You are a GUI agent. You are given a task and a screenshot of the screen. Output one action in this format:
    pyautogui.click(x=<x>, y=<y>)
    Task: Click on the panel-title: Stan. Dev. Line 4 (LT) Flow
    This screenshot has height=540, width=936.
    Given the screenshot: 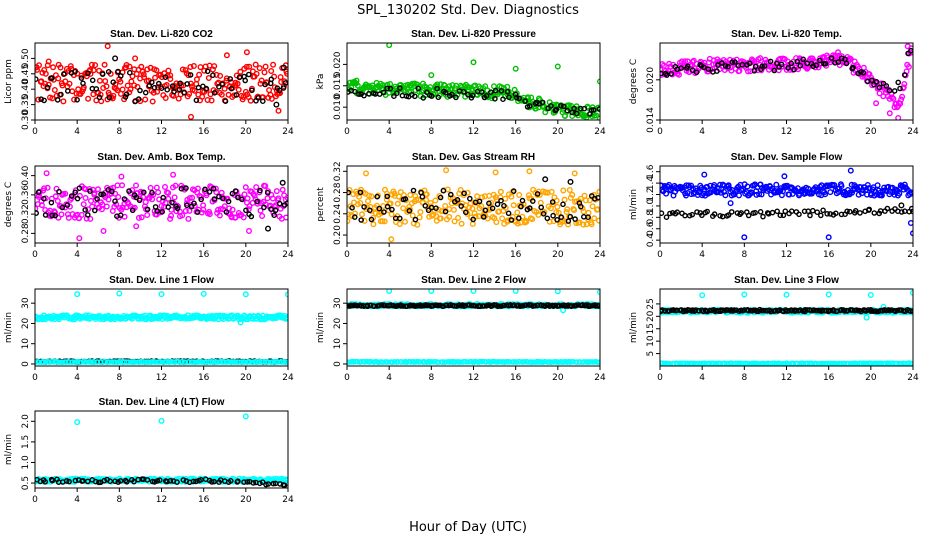 What is the action you would take?
    pyautogui.click(x=162, y=402)
    